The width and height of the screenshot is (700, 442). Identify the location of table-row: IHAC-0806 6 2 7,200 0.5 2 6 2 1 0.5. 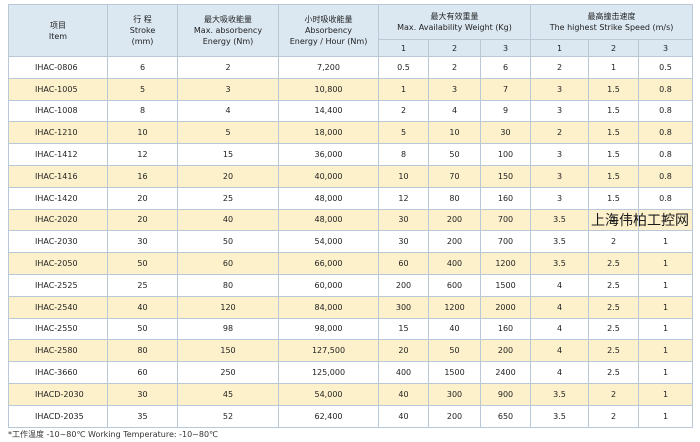
(351, 67).